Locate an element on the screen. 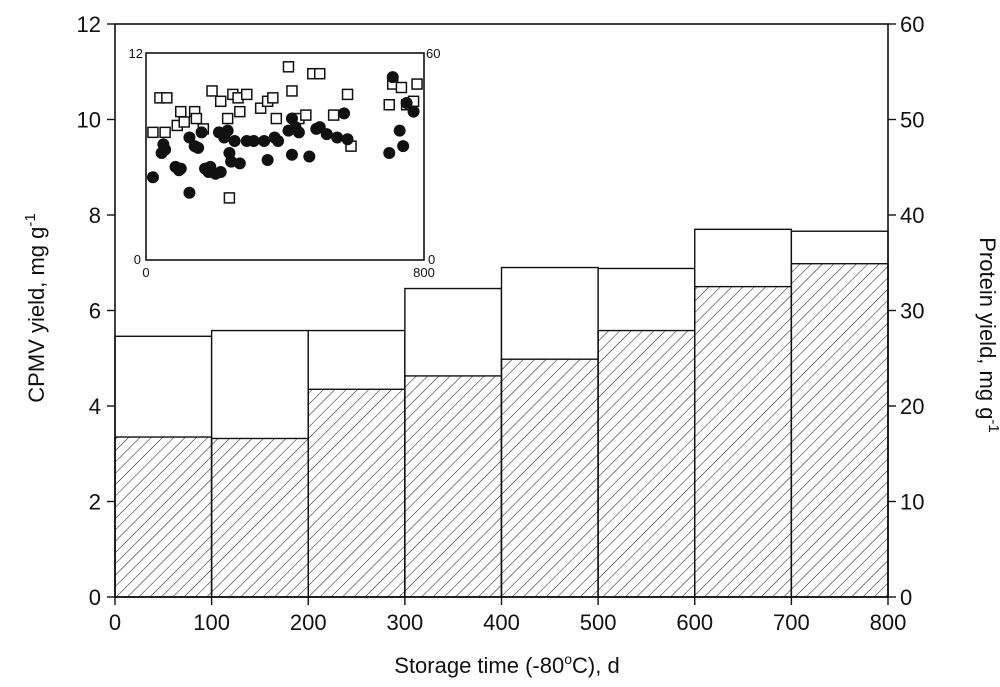 Image resolution: width=1000 pixels, height=687 pixels. x-tick-label: 600 is located at coordinates (694, 622).